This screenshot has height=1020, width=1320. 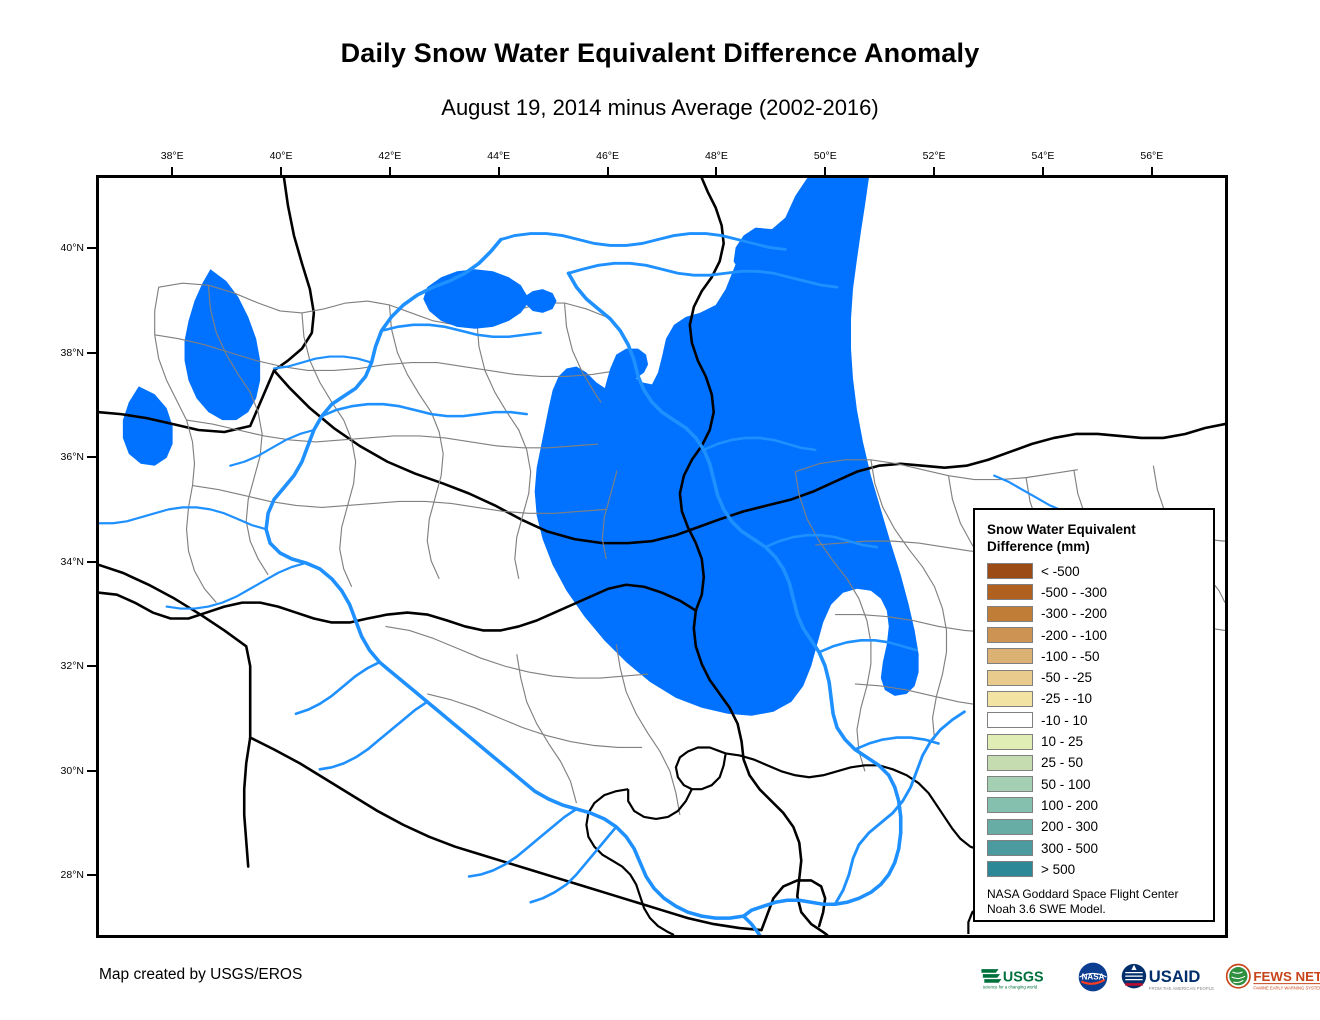 I want to click on latitude-label: 34°N, so click(x=72, y=561).